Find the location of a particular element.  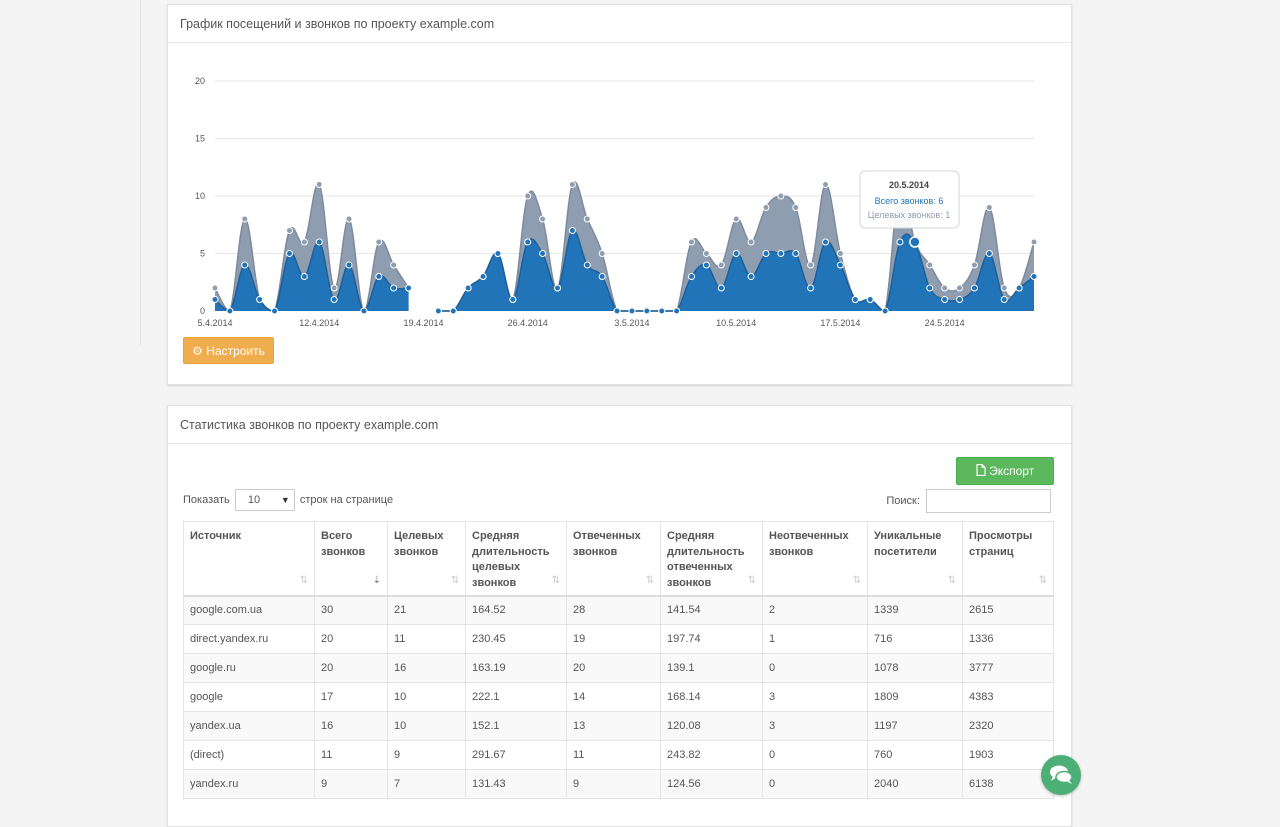

column-header: Источник ⇅ is located at coordinates (249, 559).